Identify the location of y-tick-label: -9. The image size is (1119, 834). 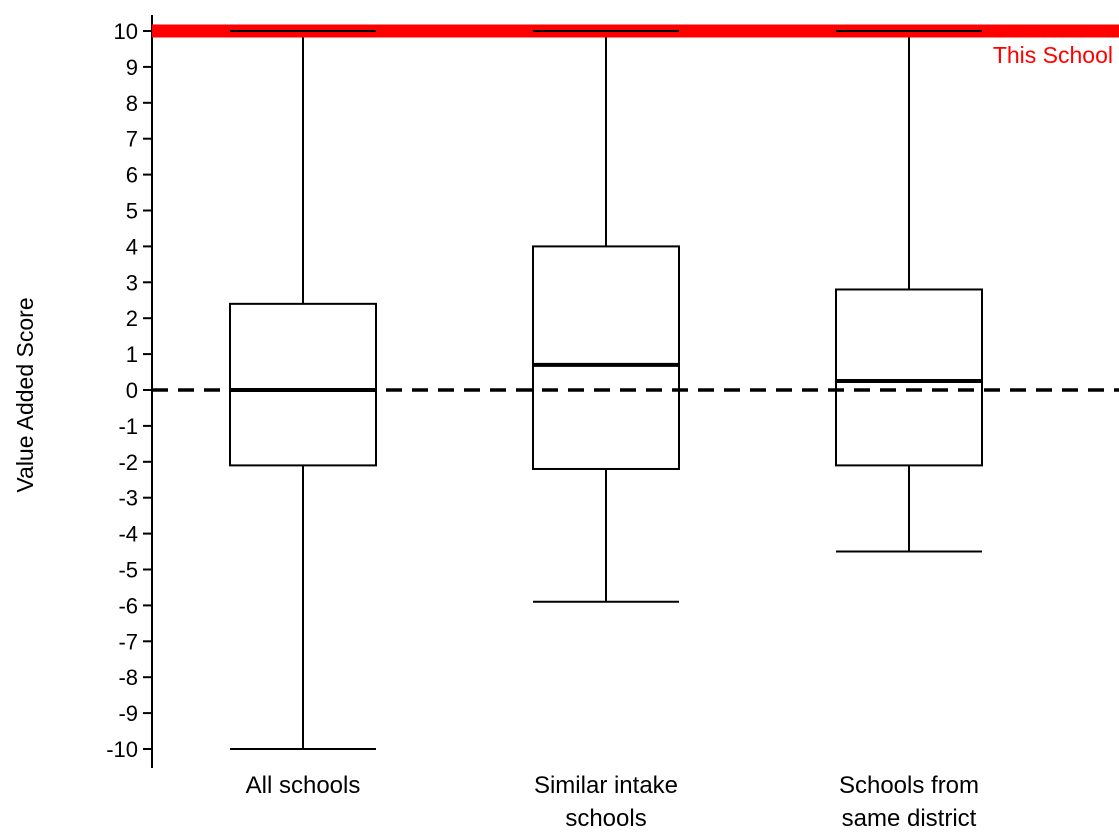
(128, 713).